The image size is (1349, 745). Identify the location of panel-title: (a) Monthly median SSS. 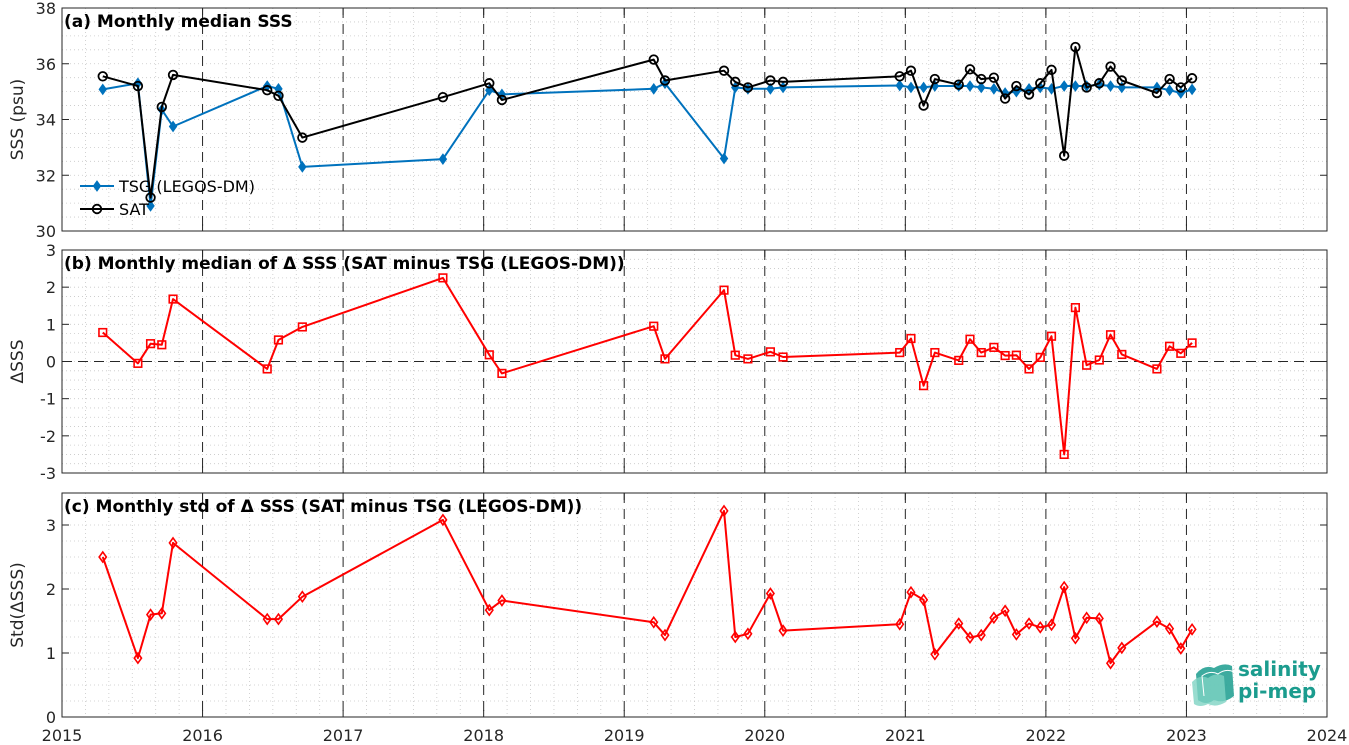
(178, 22).